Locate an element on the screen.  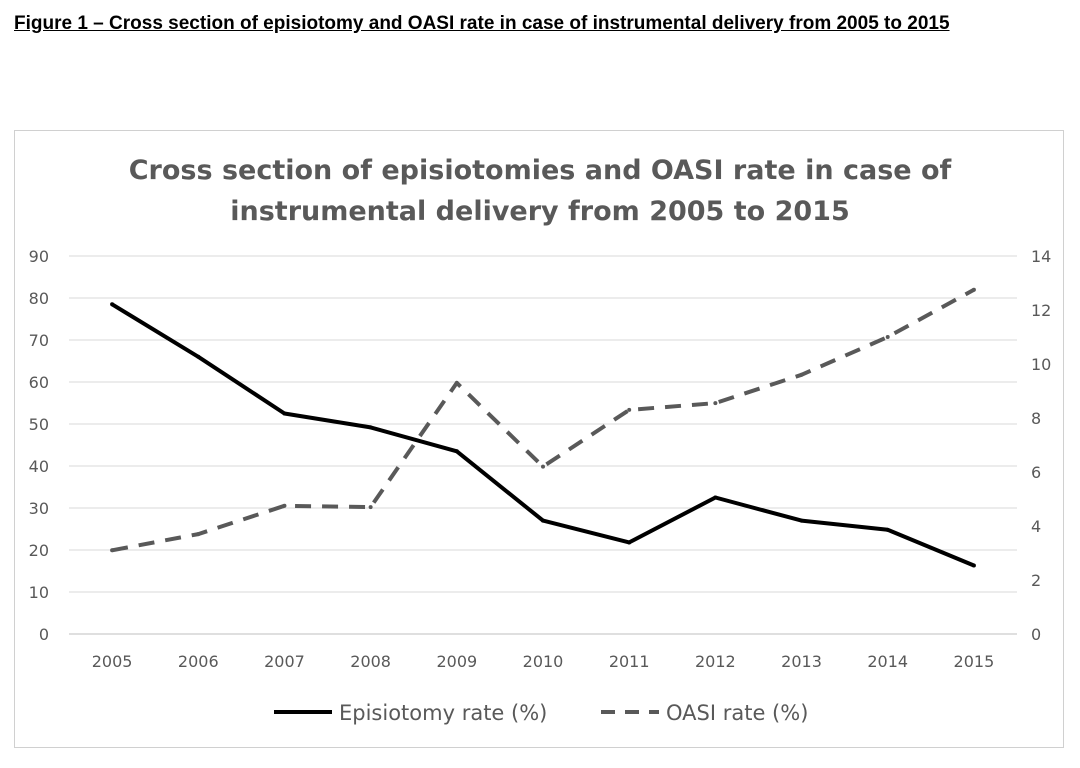
x-tick-label: 2009 is located at coordinates (456, 661).